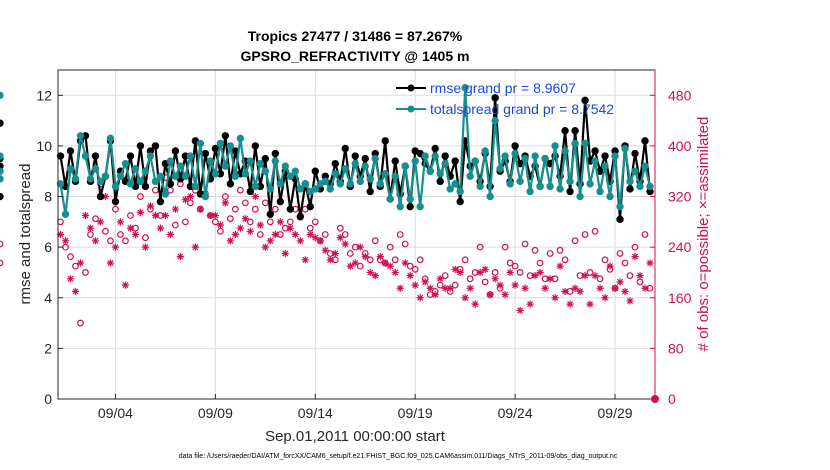 The image size is (830, 470). What do you see at coordinates (44, 95) in the screenshot?
I see `y-tick-label: 12` at bounding box center [44, 95].